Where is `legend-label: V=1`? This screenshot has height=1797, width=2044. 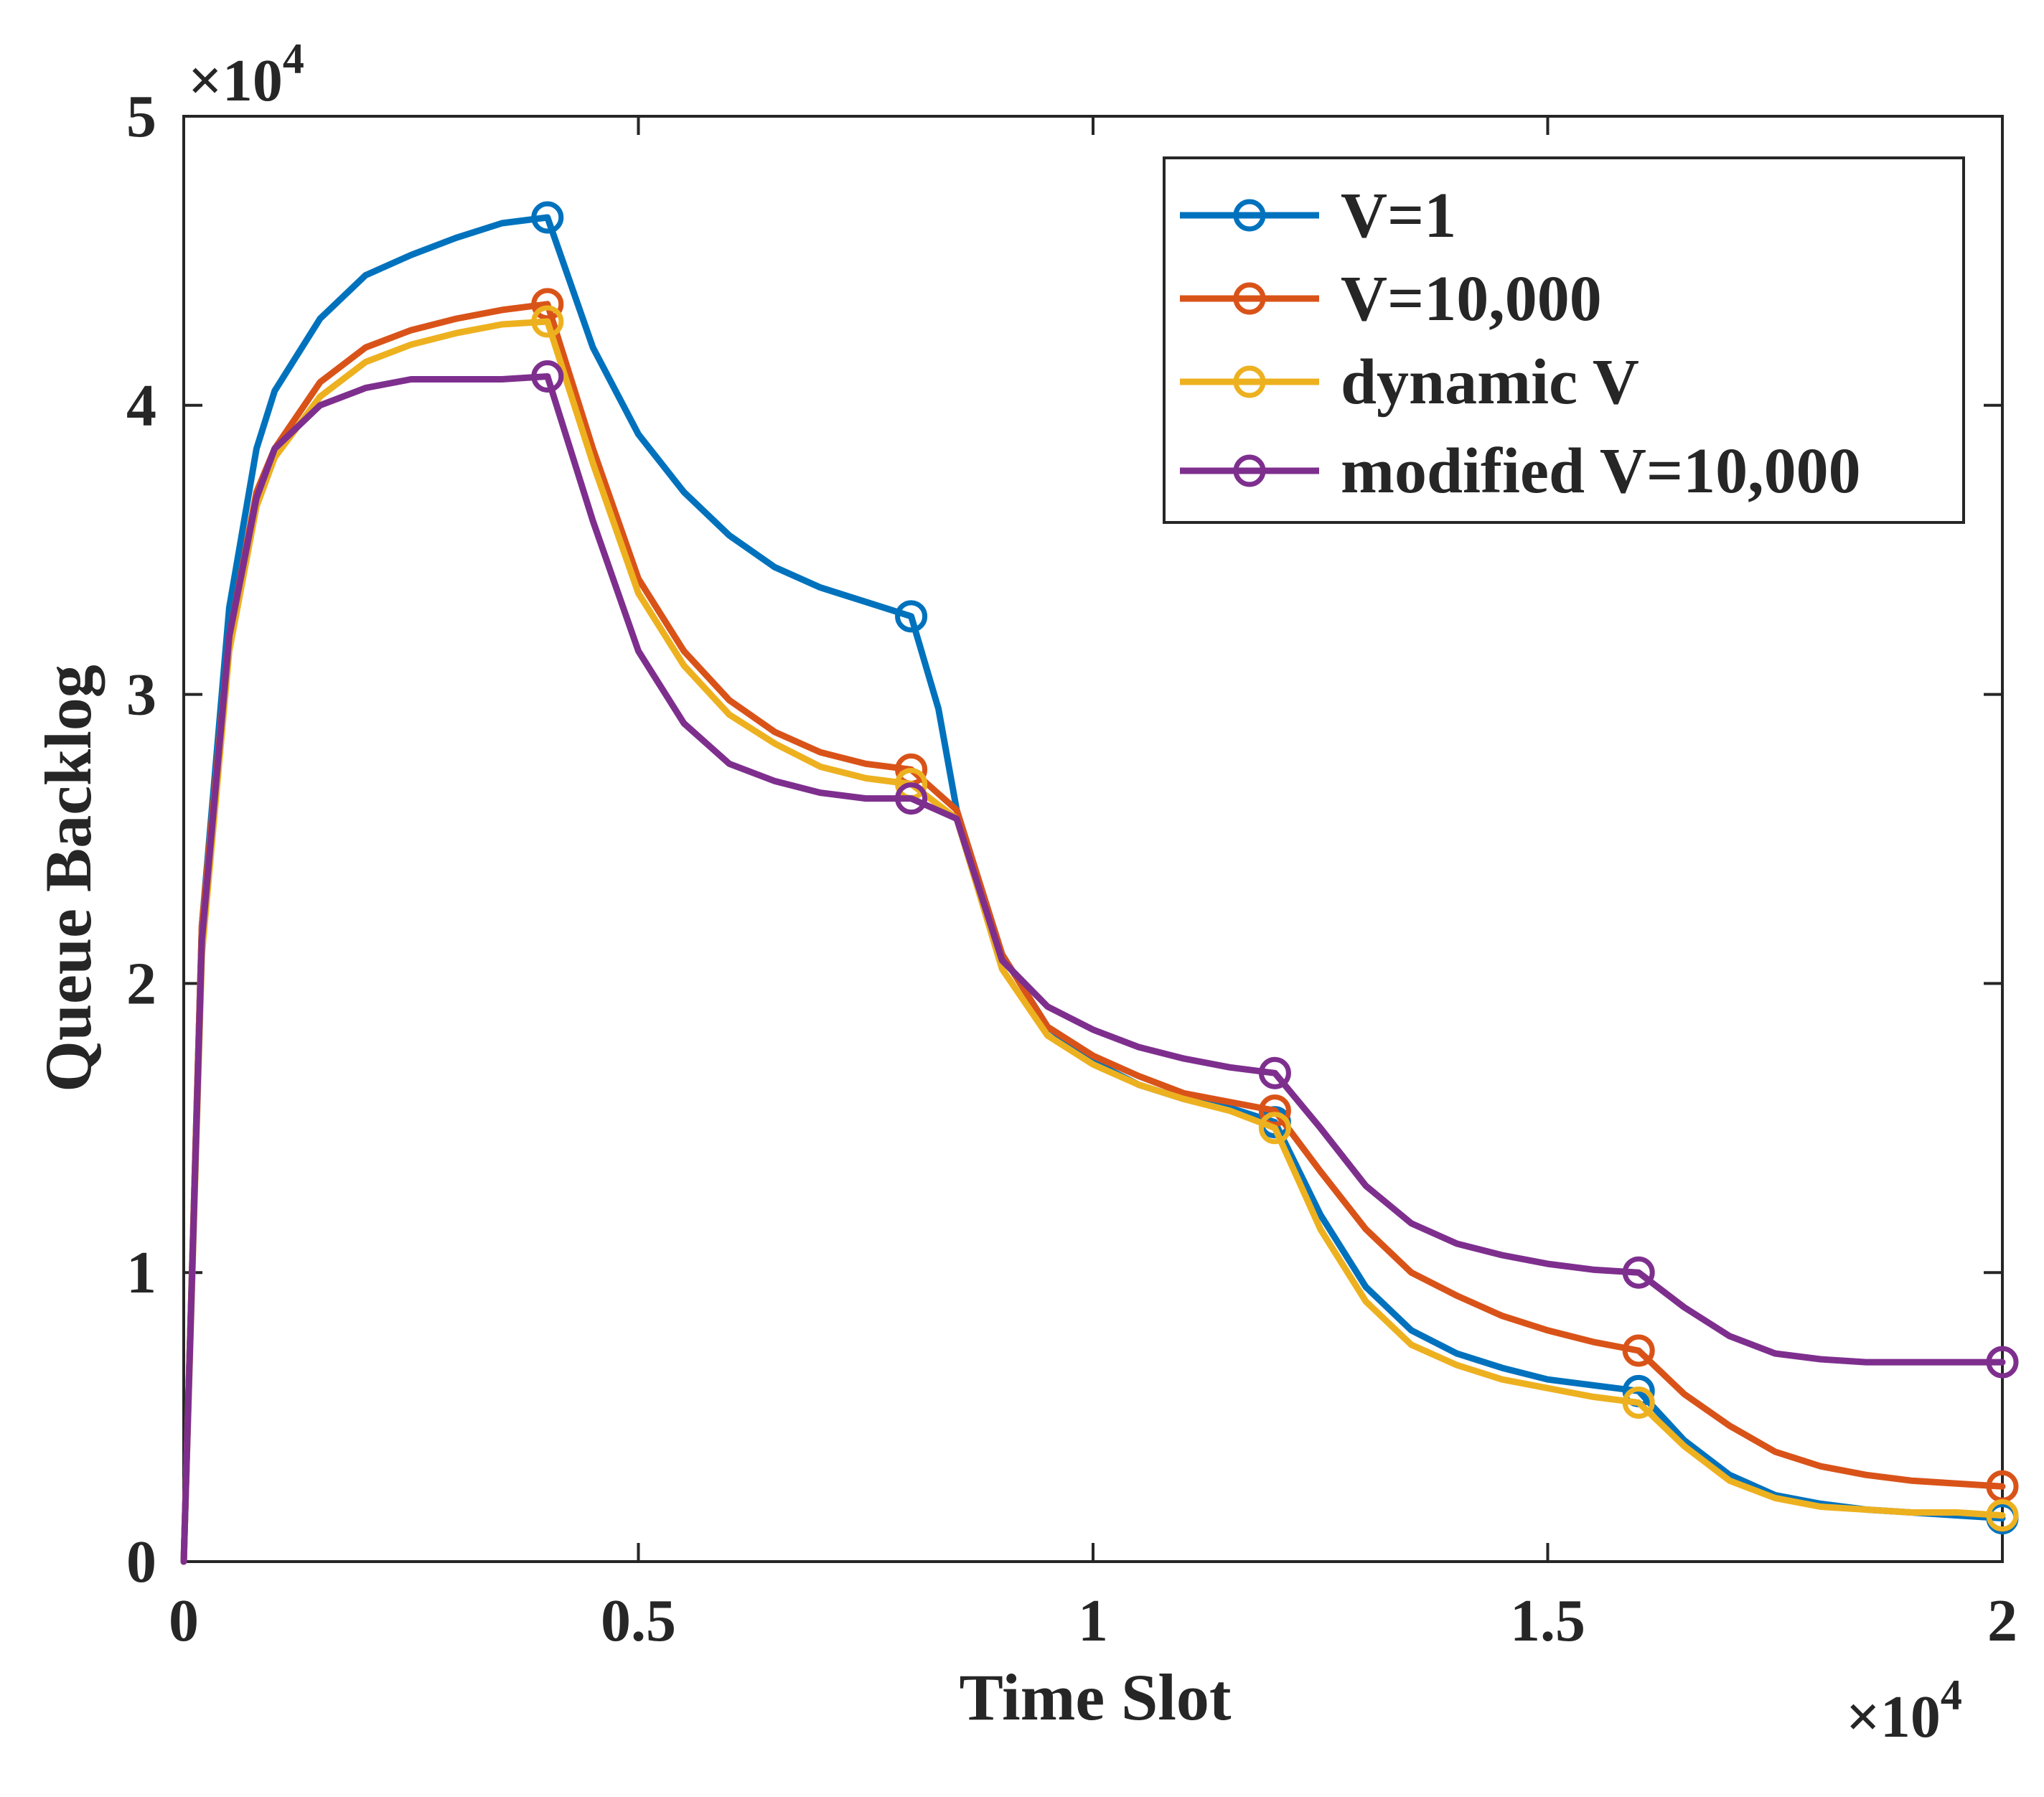 legend-label: V=1 is located at coordinates (1398, 215).